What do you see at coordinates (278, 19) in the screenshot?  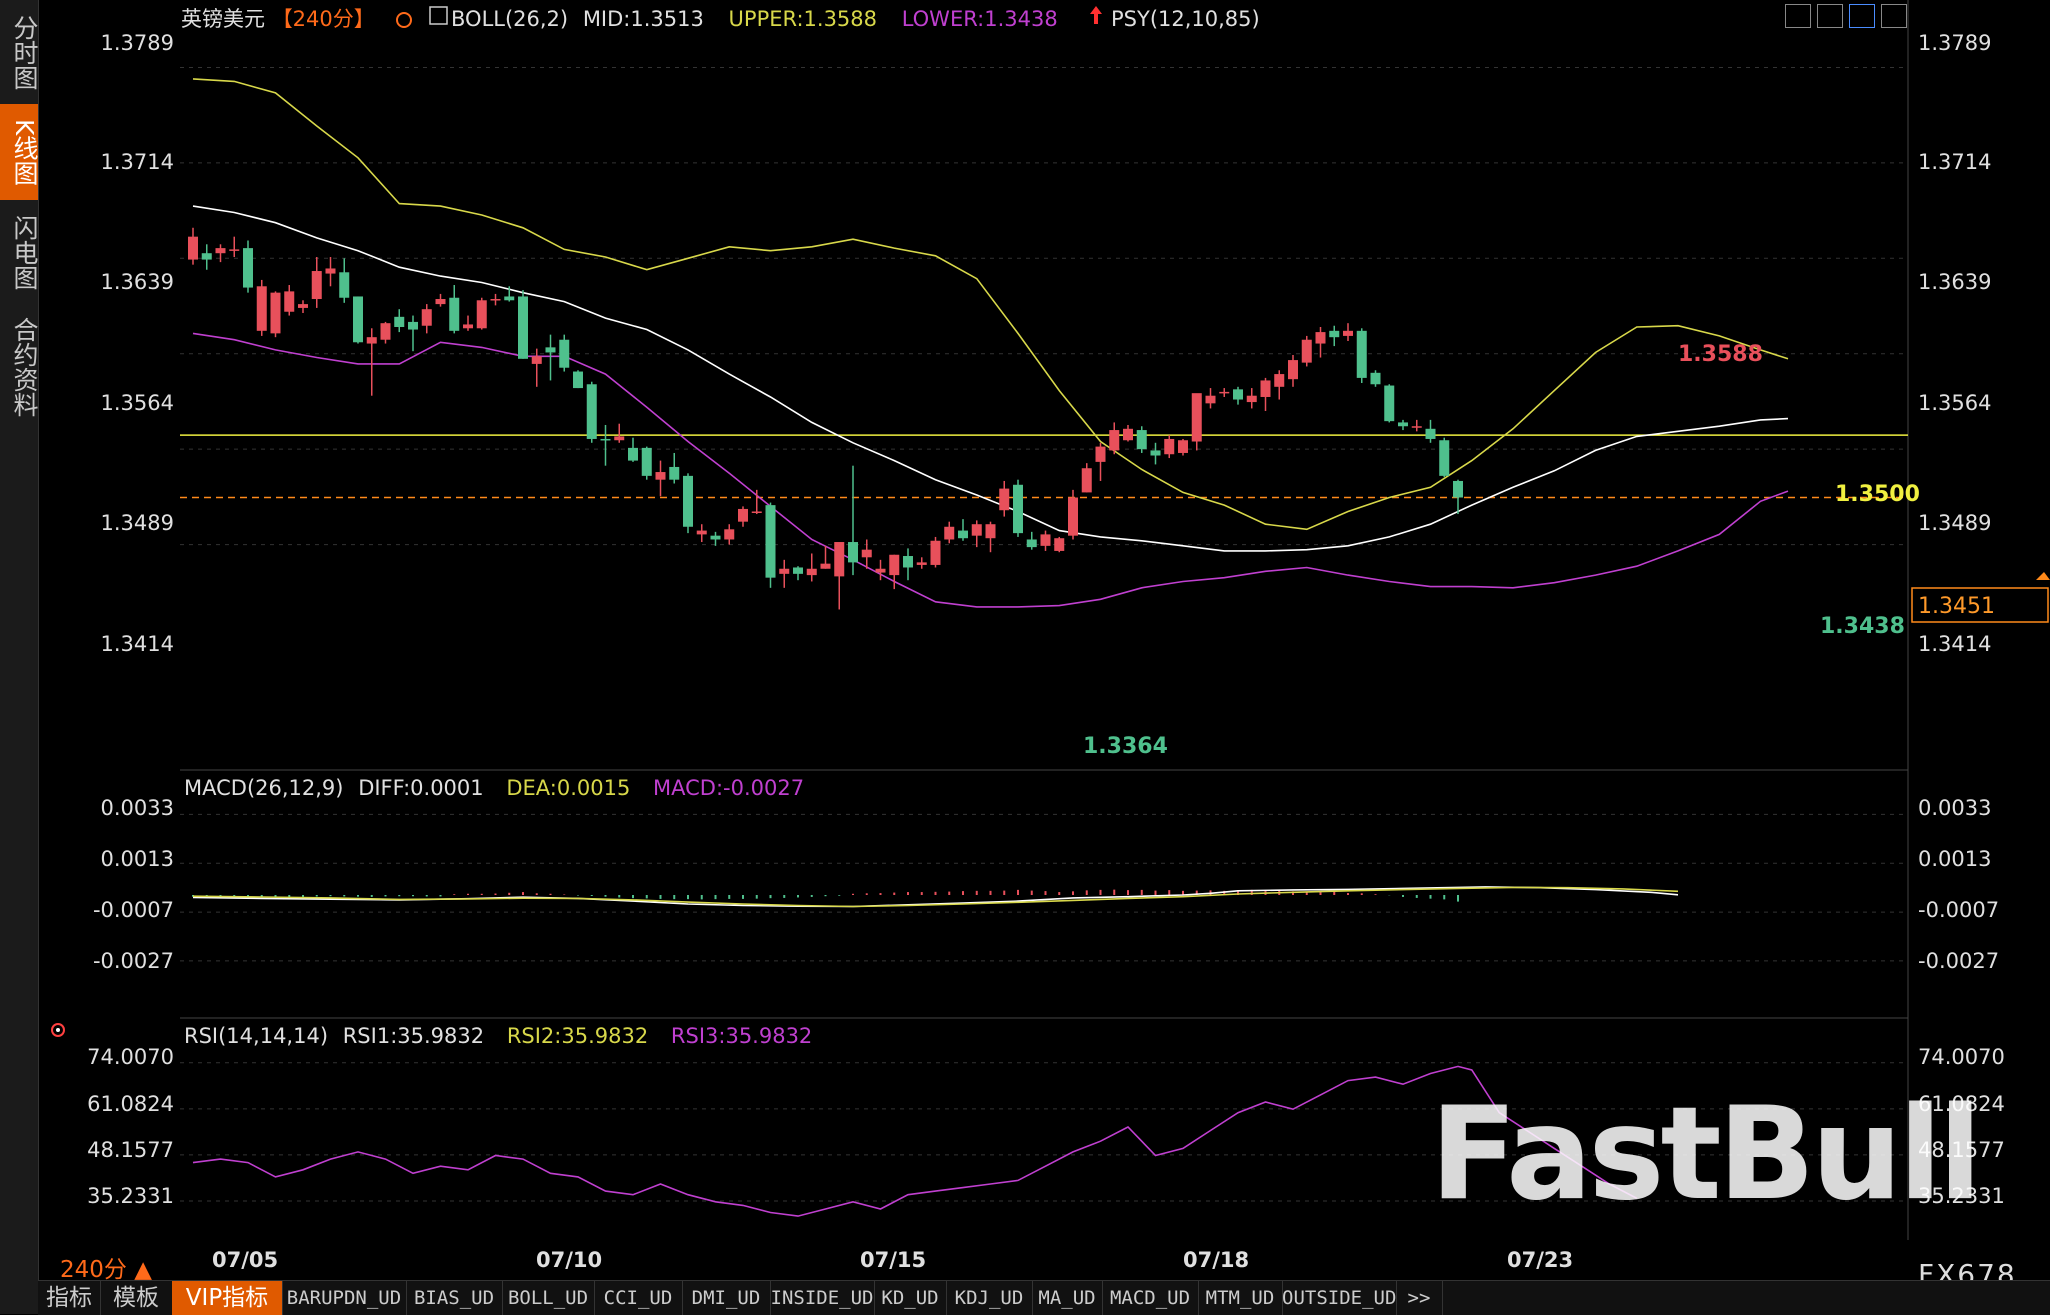 I see `svg-text: 英镑美元 【240分】` at bounding box center [278, 19].